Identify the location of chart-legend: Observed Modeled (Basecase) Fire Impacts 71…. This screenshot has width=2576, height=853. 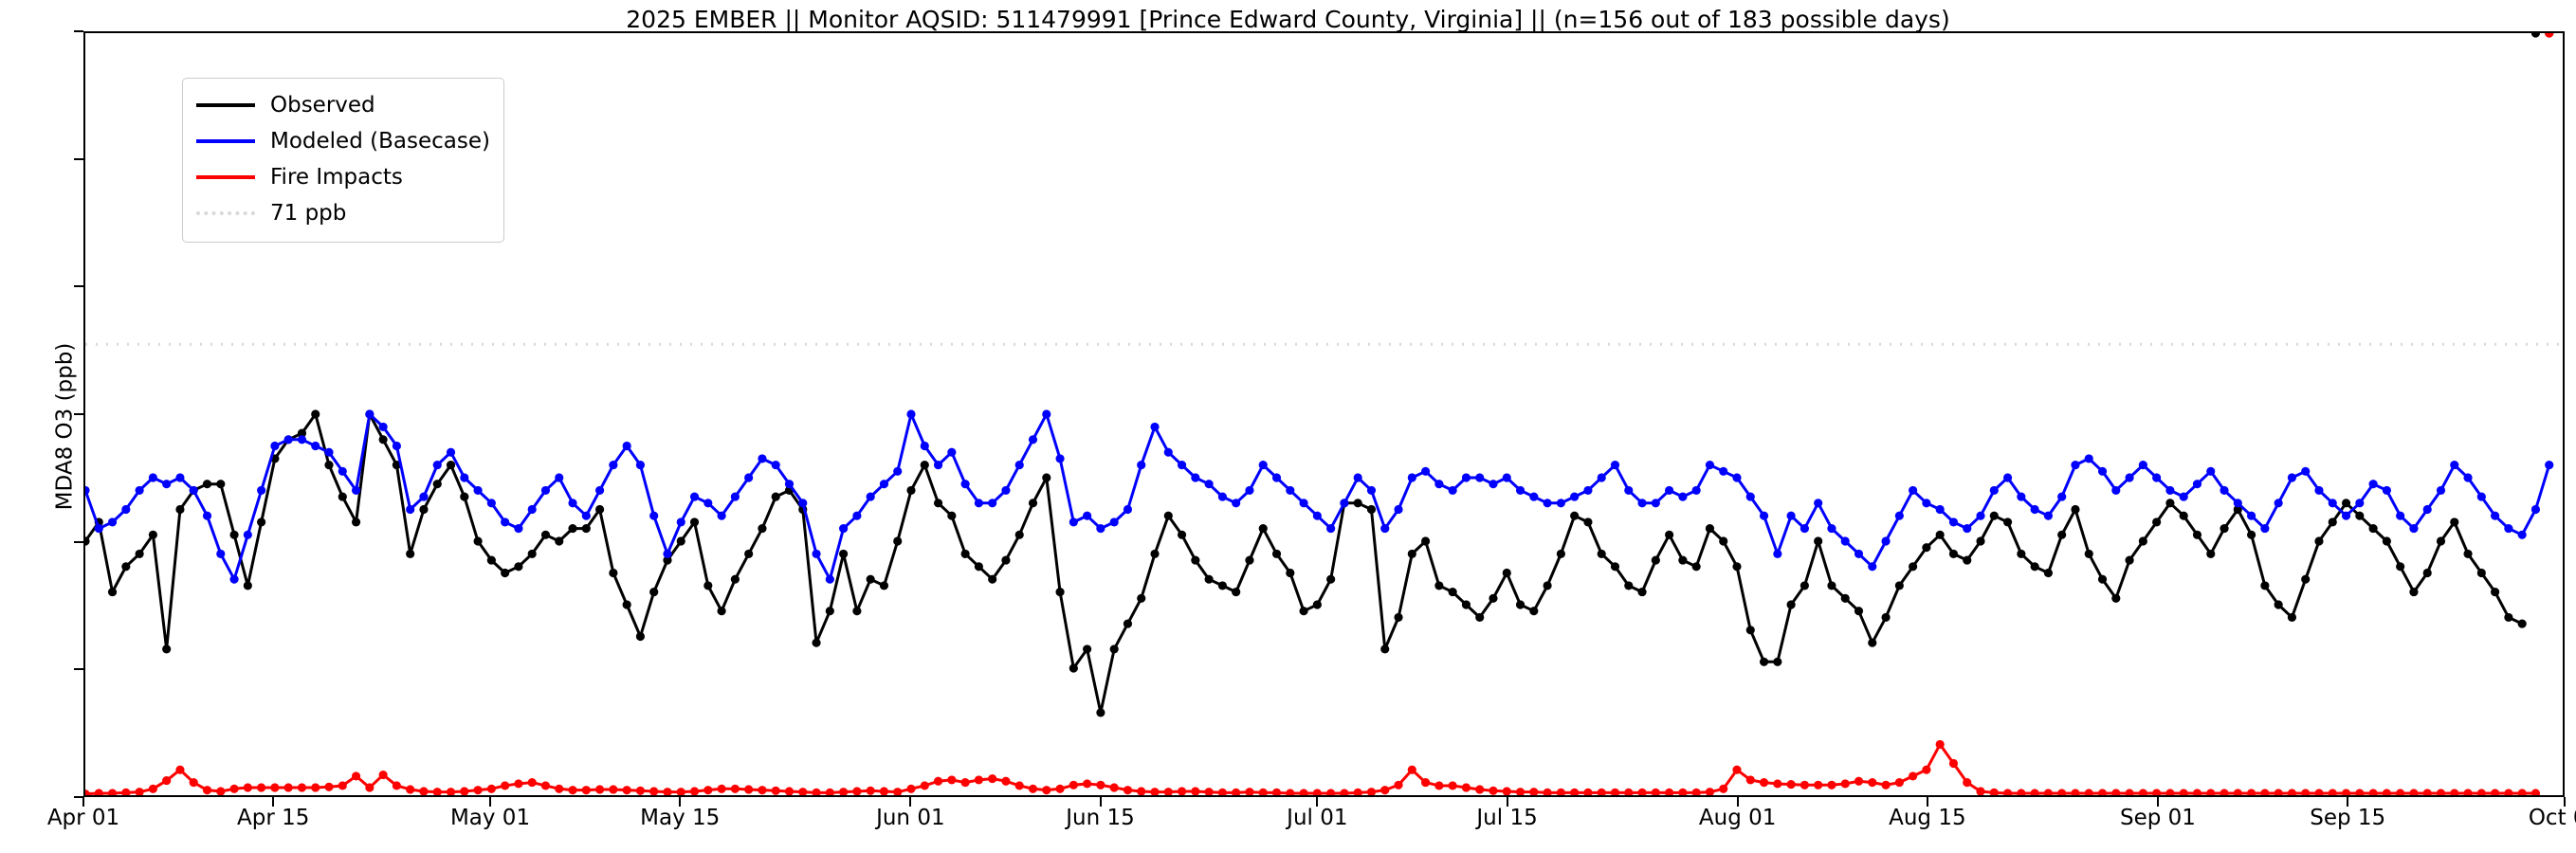
(343, 160).